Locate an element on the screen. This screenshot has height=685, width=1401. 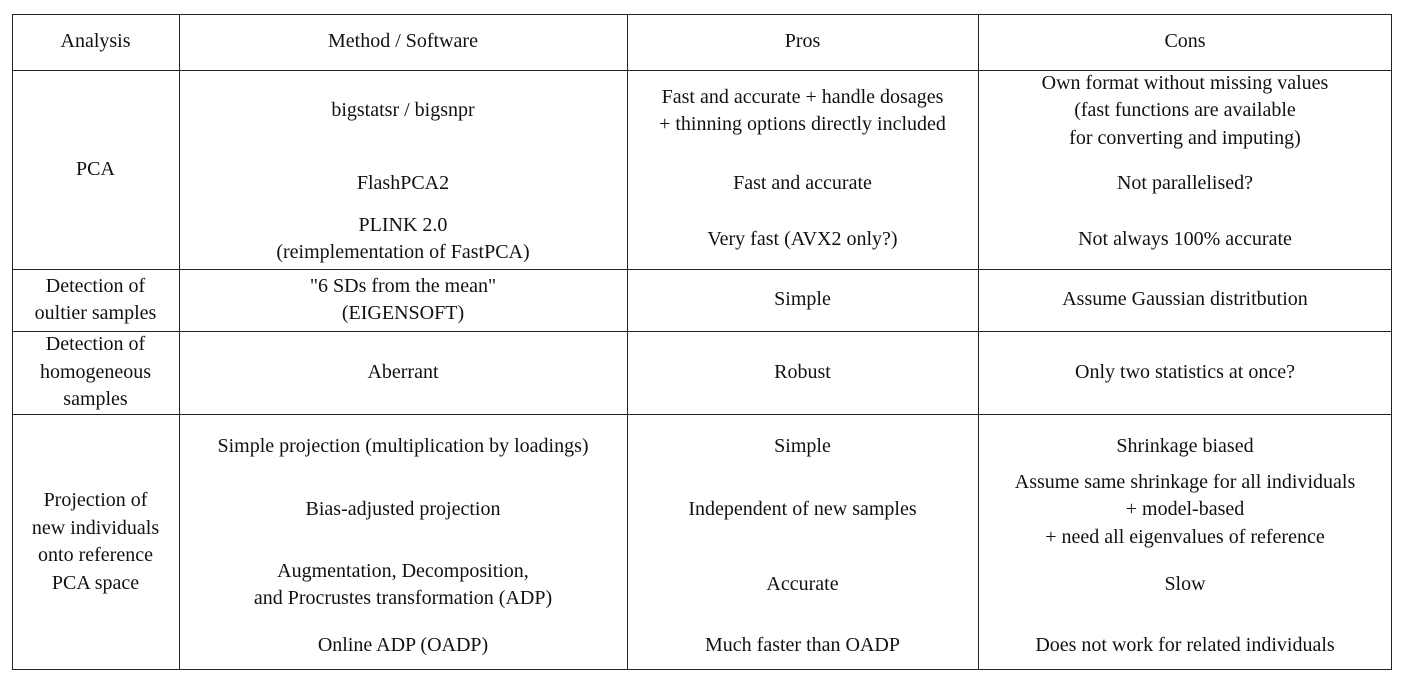
projection-pros-oadp: Much faster than OADP is located at coordinates (802, 645).